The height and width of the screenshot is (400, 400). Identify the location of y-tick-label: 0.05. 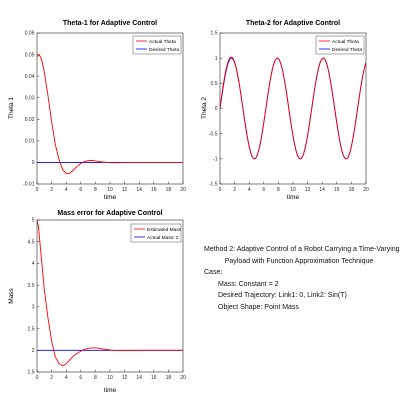
(30, 55).